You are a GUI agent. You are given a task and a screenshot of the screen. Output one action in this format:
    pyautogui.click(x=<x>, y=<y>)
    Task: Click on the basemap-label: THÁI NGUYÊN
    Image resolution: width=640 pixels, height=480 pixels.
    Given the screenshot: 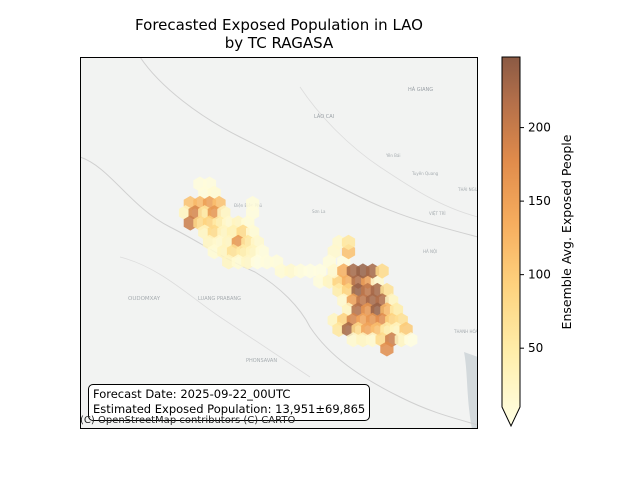 What is the action you would take?
    pyautogui.click(x=467, y=189)
    